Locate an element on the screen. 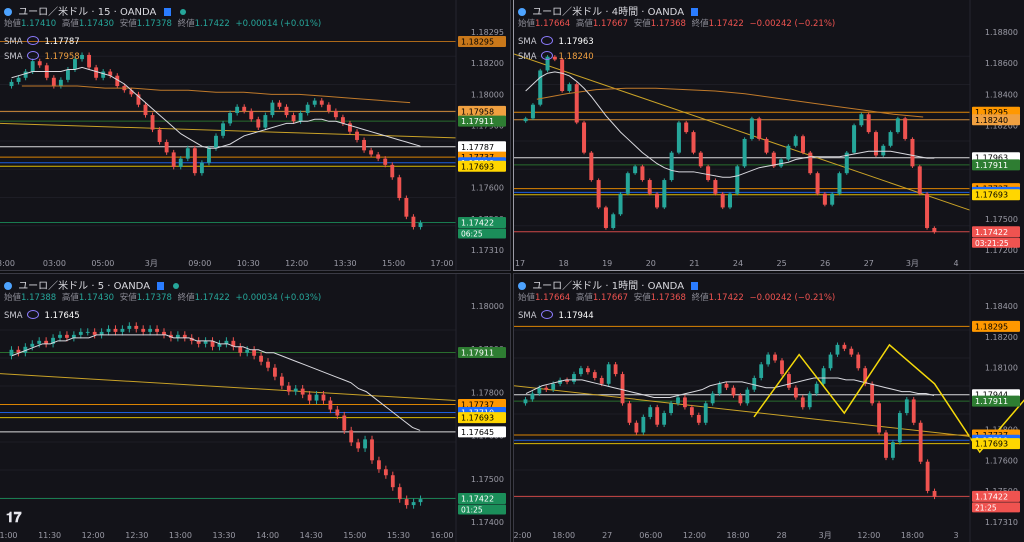 The height and width of the screenshot is (542, 1024). sma-legend: SMA 1.17958 is located at coordinates (42, 56).